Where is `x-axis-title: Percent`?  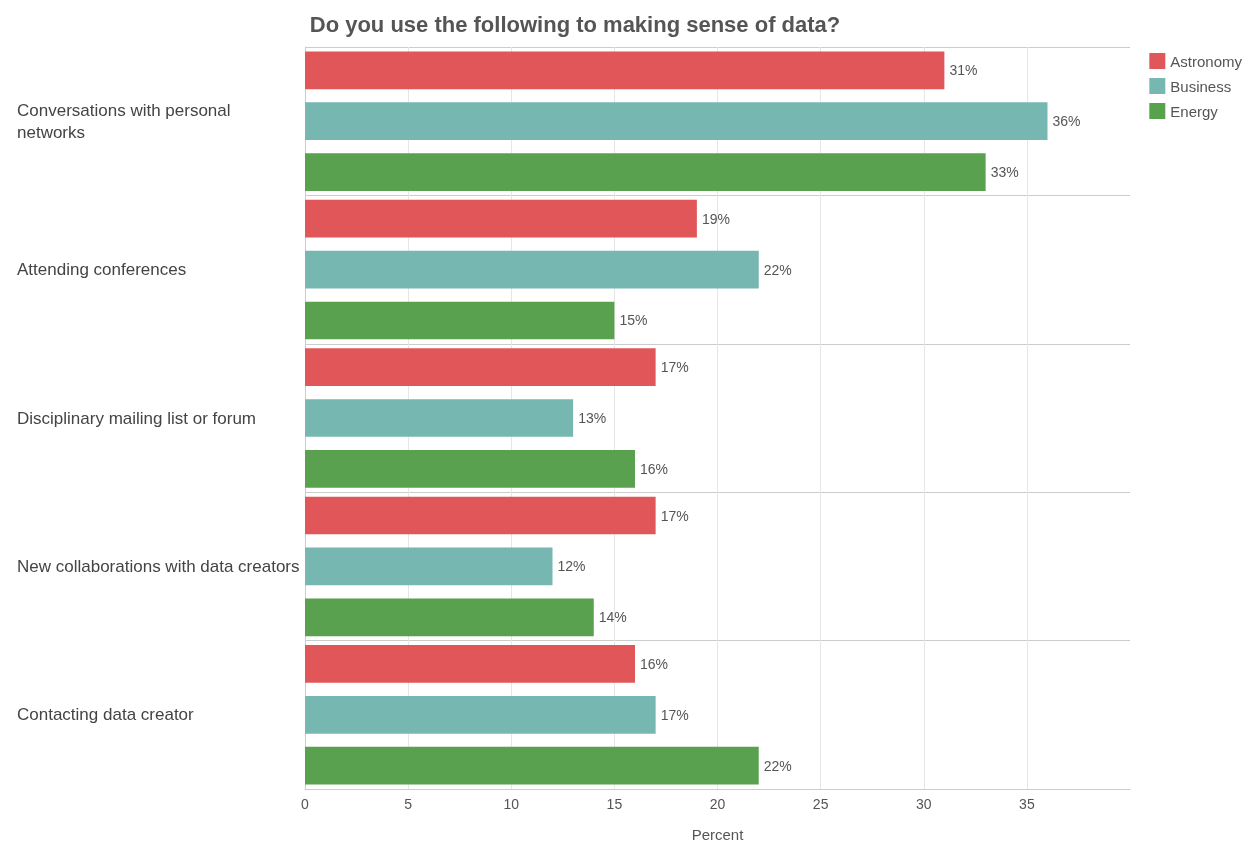 x-axis-title: Percent is located at coordinates (718, 834).